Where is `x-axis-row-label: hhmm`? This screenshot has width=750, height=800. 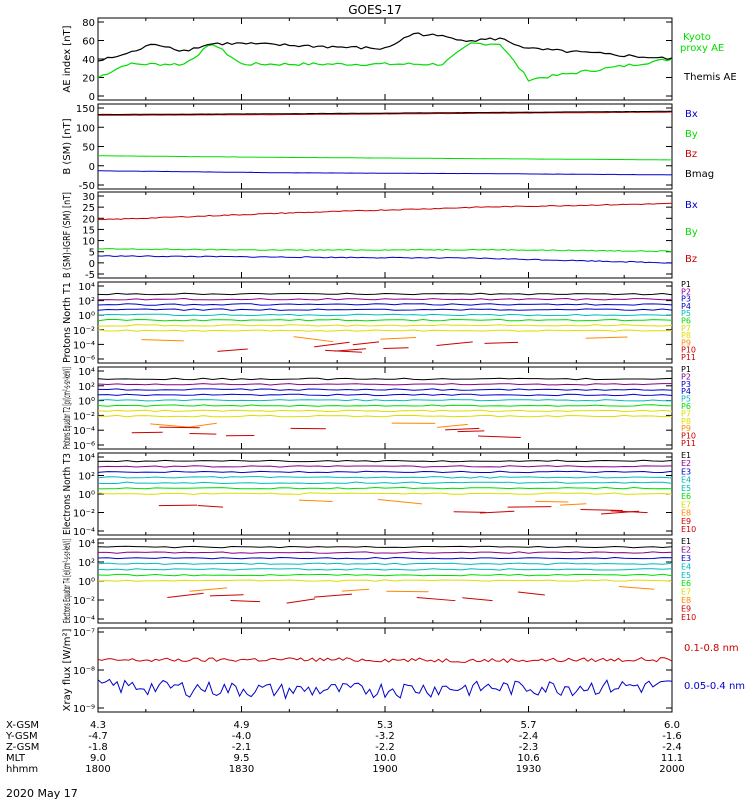
x-axis-row-label: hhmm is located at coordinates (22, 769).